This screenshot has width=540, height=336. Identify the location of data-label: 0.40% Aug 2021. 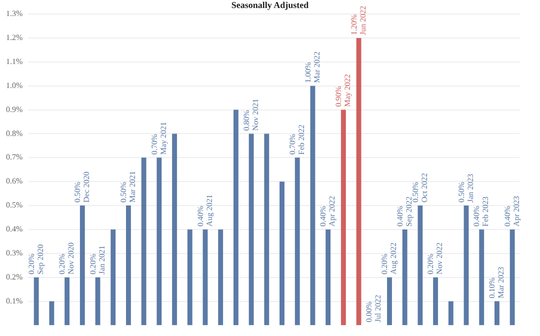
(205, 210).